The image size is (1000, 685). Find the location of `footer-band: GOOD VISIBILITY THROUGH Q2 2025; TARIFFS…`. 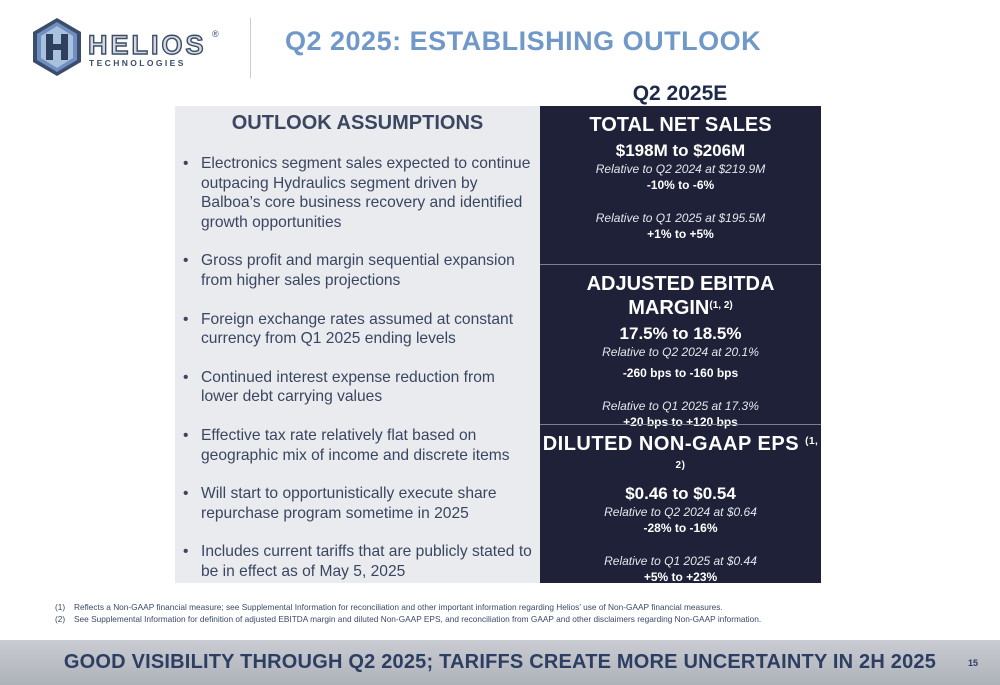

footer-band: GOOD VISIBILITY THROUGH Q2 2025; TARIFFS… is located at coordinates (500, 662).